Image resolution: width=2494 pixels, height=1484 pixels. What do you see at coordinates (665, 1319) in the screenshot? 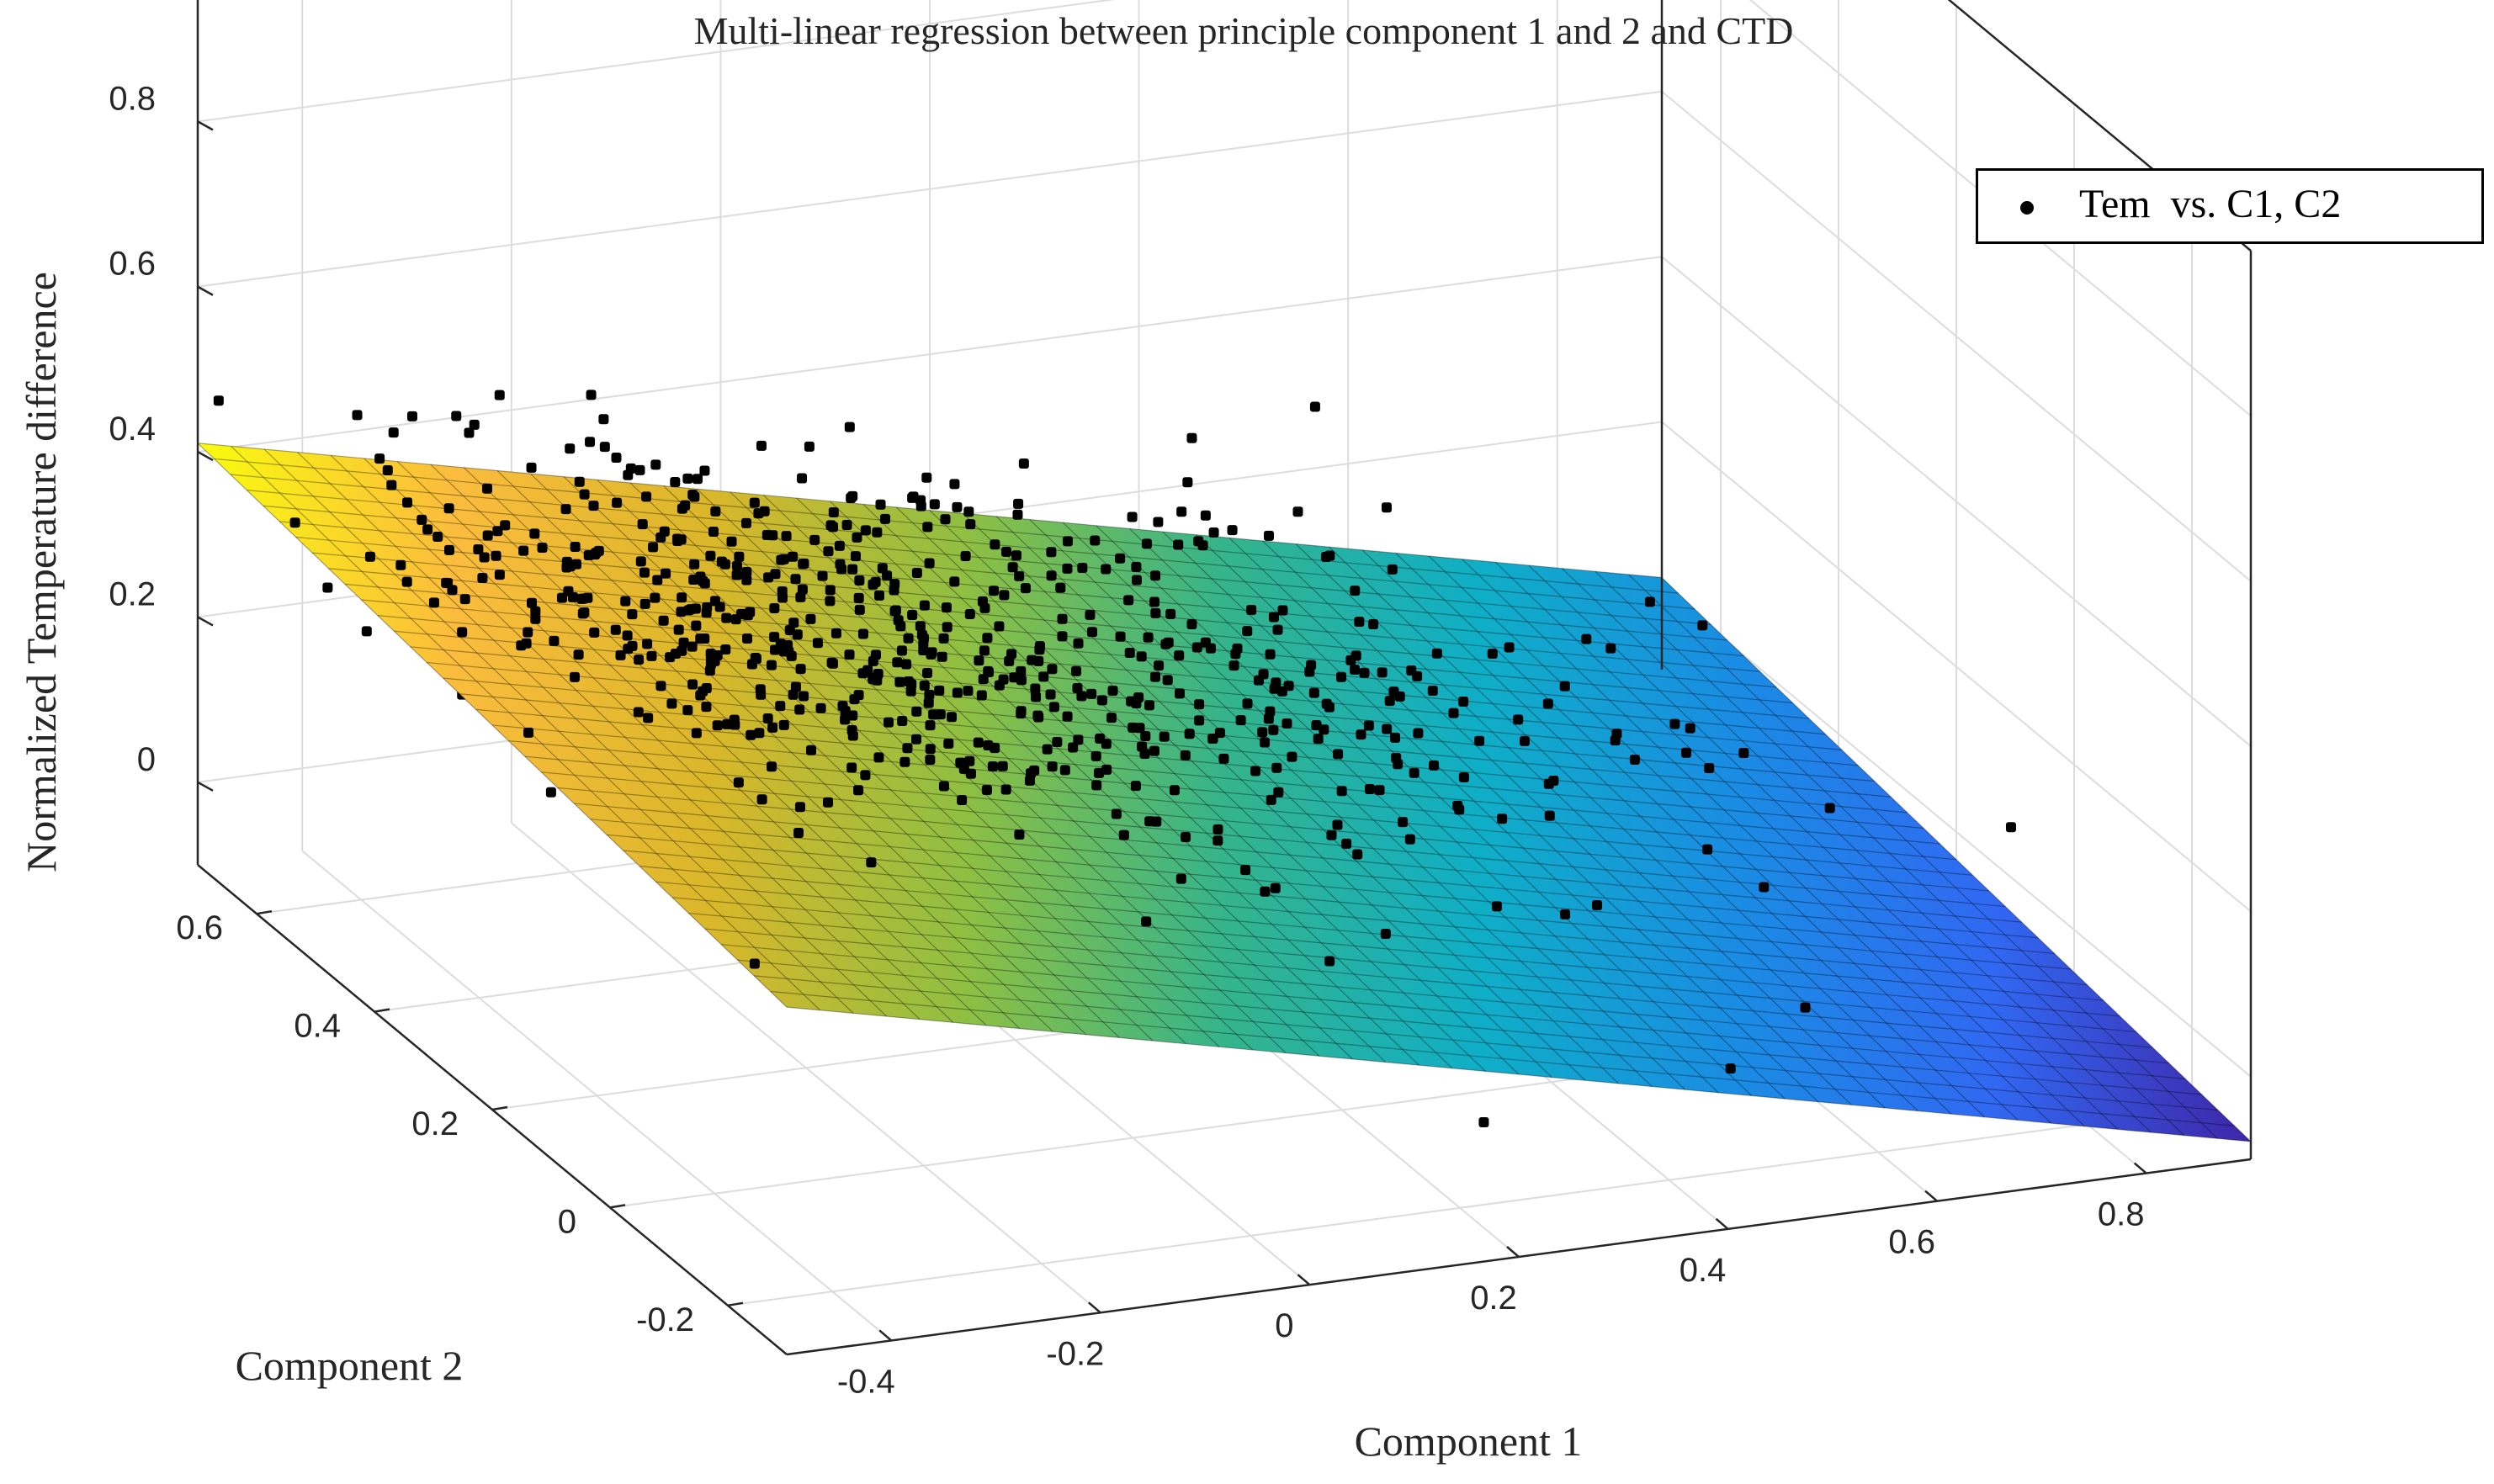
I see `y-tick-label: -0.2` at bounding box center [665, 1319].